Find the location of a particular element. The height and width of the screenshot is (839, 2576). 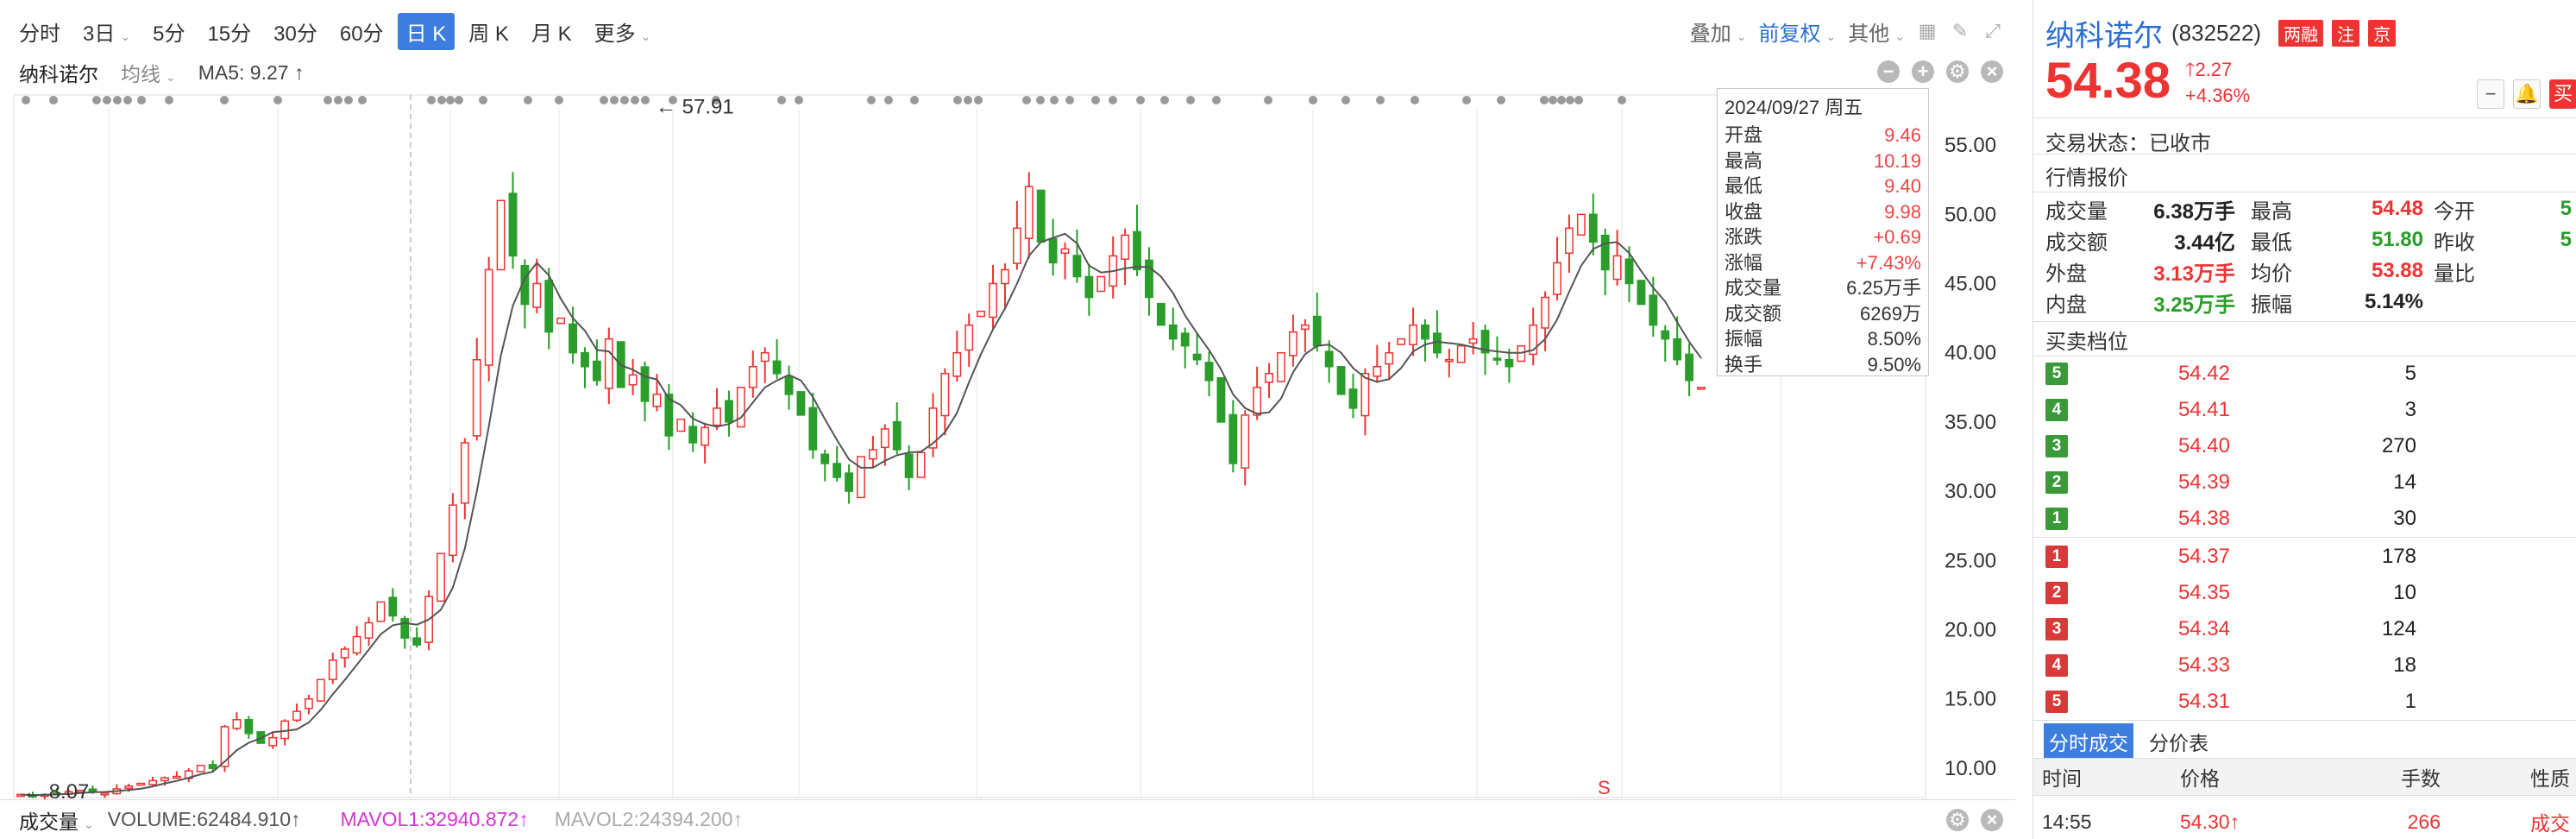

col-price: 价格 is located at coordinates (2200, 778).